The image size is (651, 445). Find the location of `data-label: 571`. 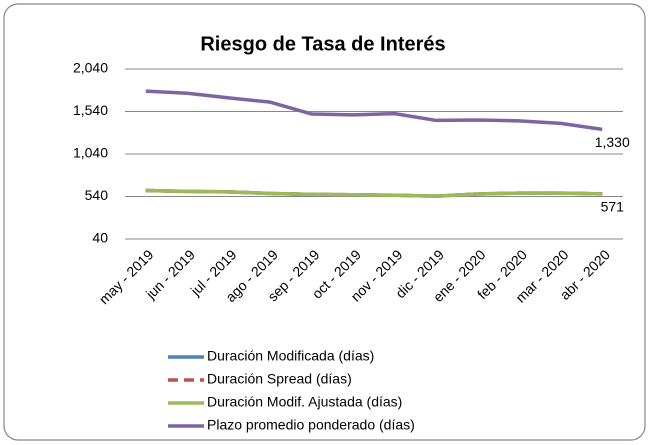

data-label: 571 is located at coordinates (613, 207).